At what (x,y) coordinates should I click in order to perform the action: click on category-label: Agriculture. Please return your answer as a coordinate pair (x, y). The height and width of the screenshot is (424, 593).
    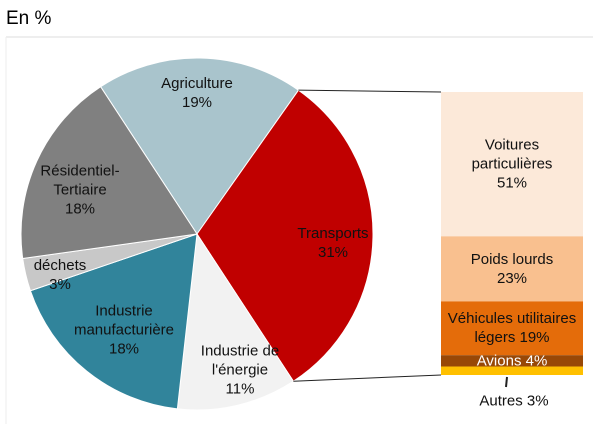
    Looking at the image, I should click on (197, 83).